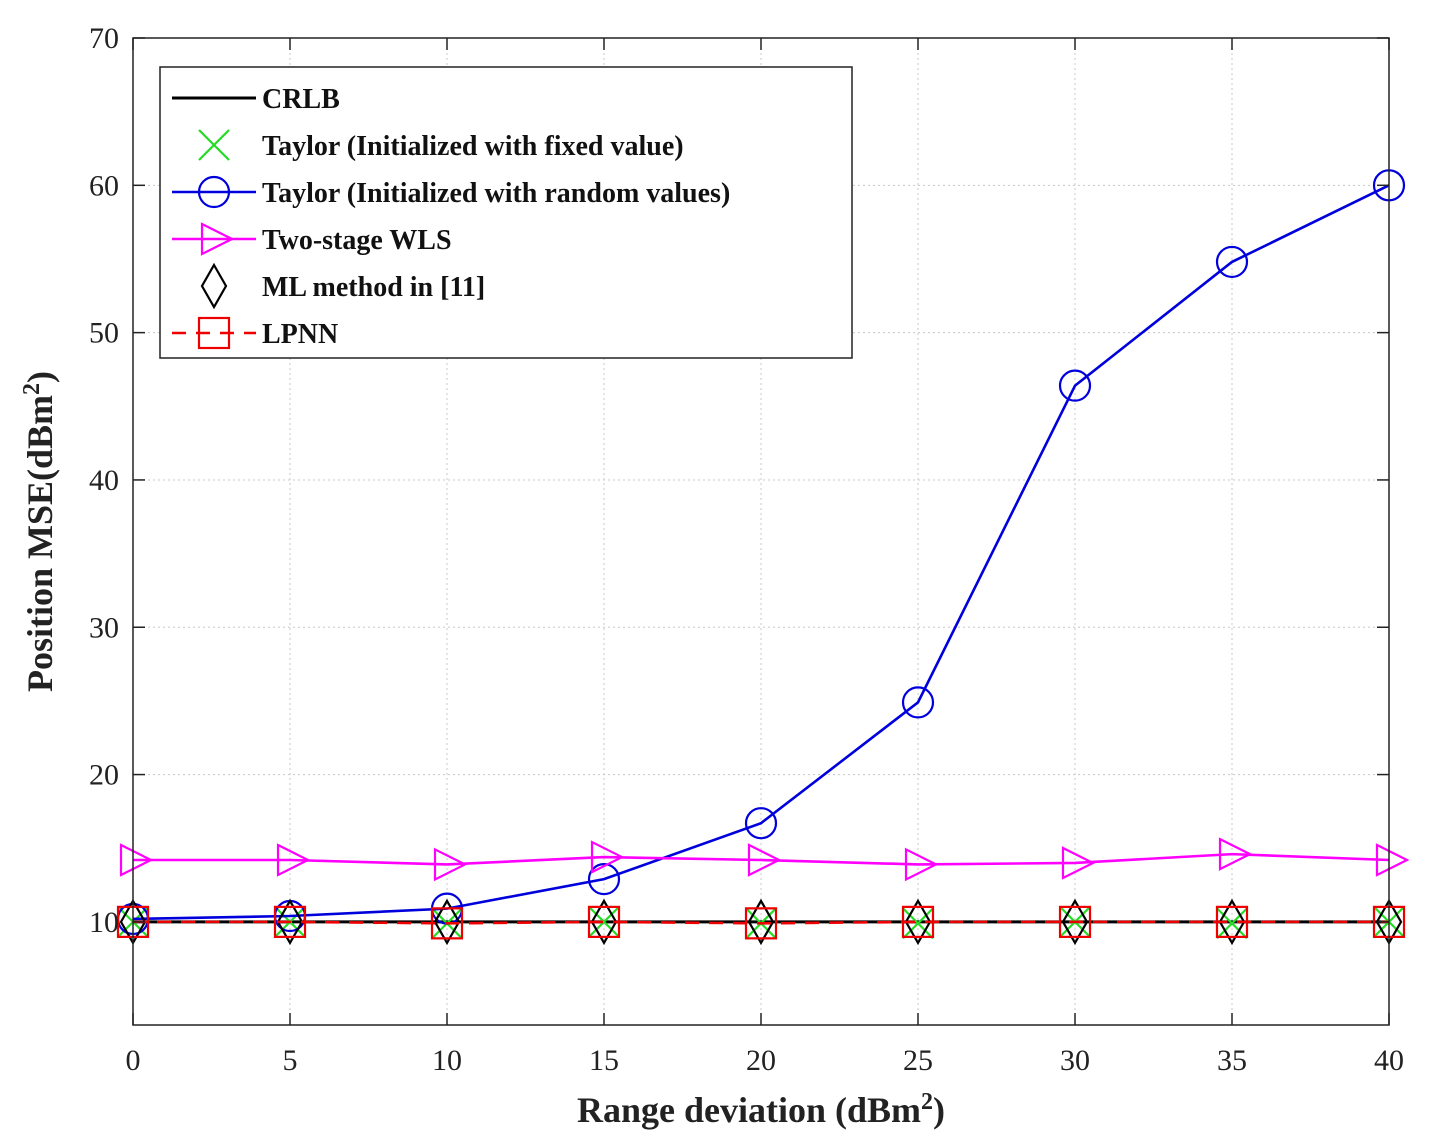  I want to click on legend-entry-taylor-initialized-with-fixed-value: Taylor (Initialized with fixed value), so click(441, 145).